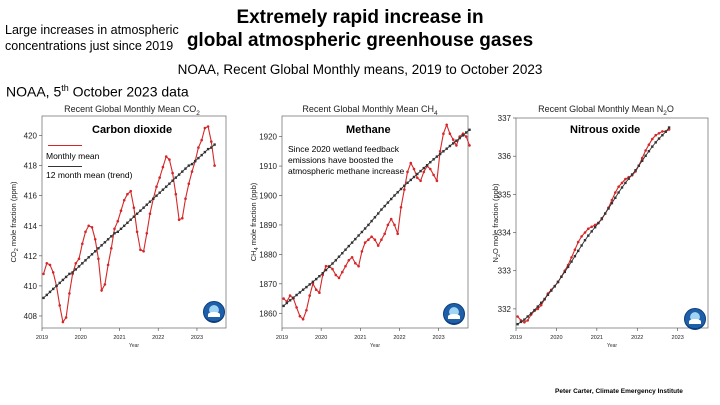  What do you see at coordinates (637, 338) in the screenshot?
I see `x-tick-label: 2022` at bounding box center [637, 338].